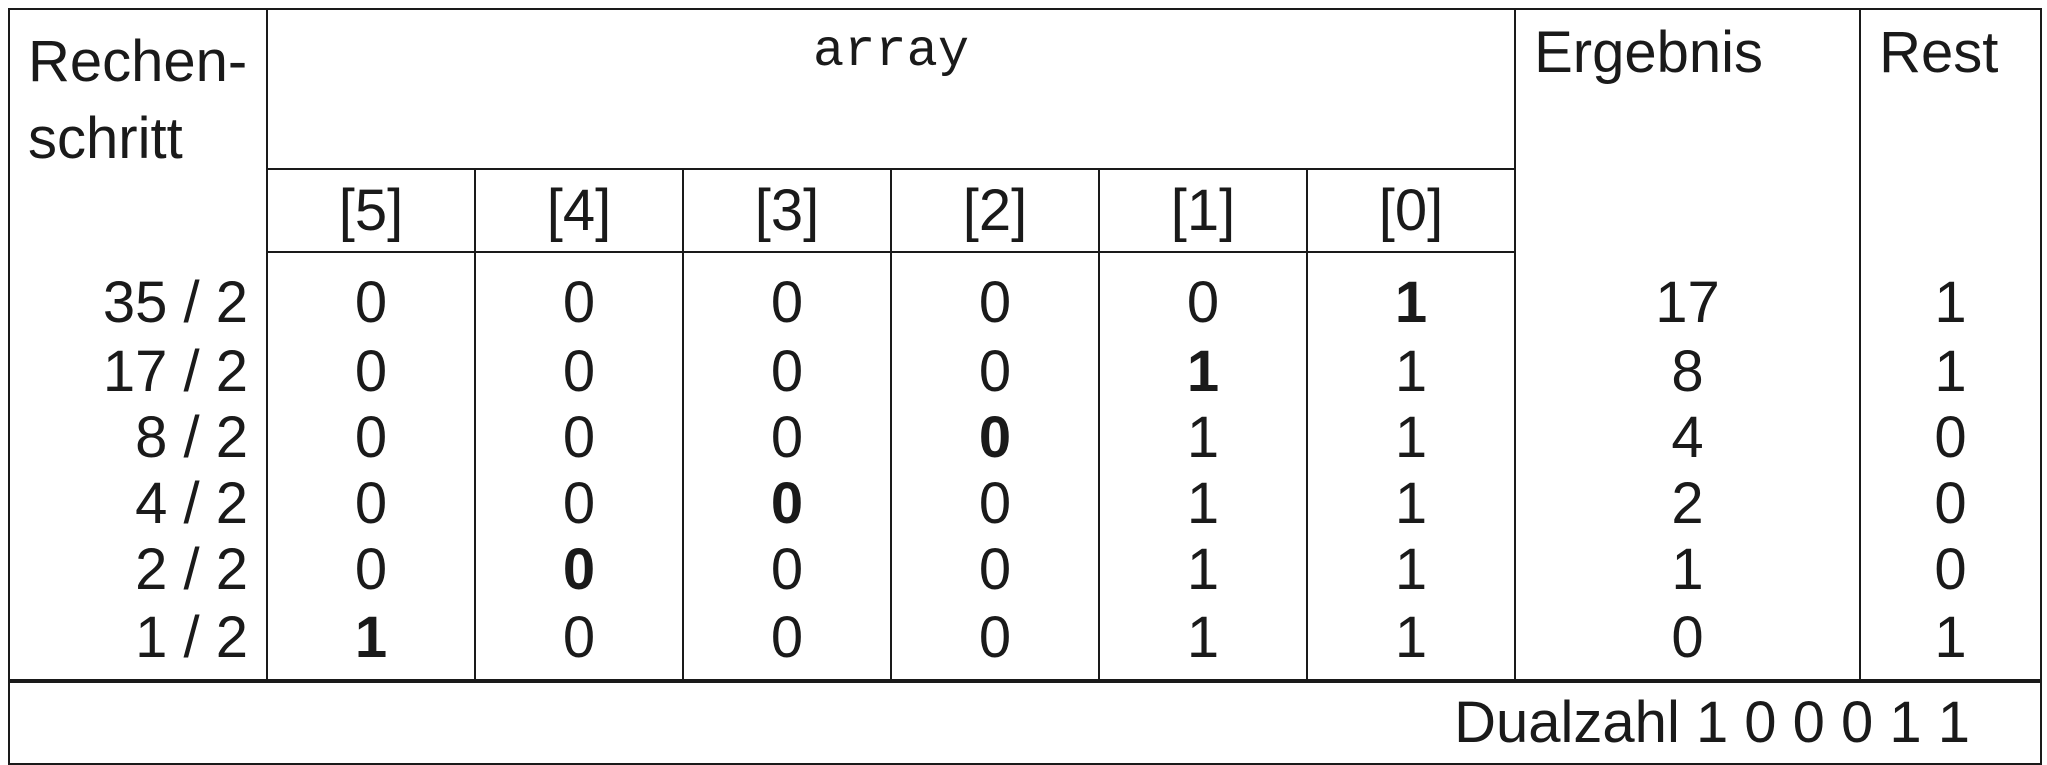 The image size is (2047, 765). Describe the element at coordinates (579, 211) in the screenshot. I see `header-index: [4]` at that location.